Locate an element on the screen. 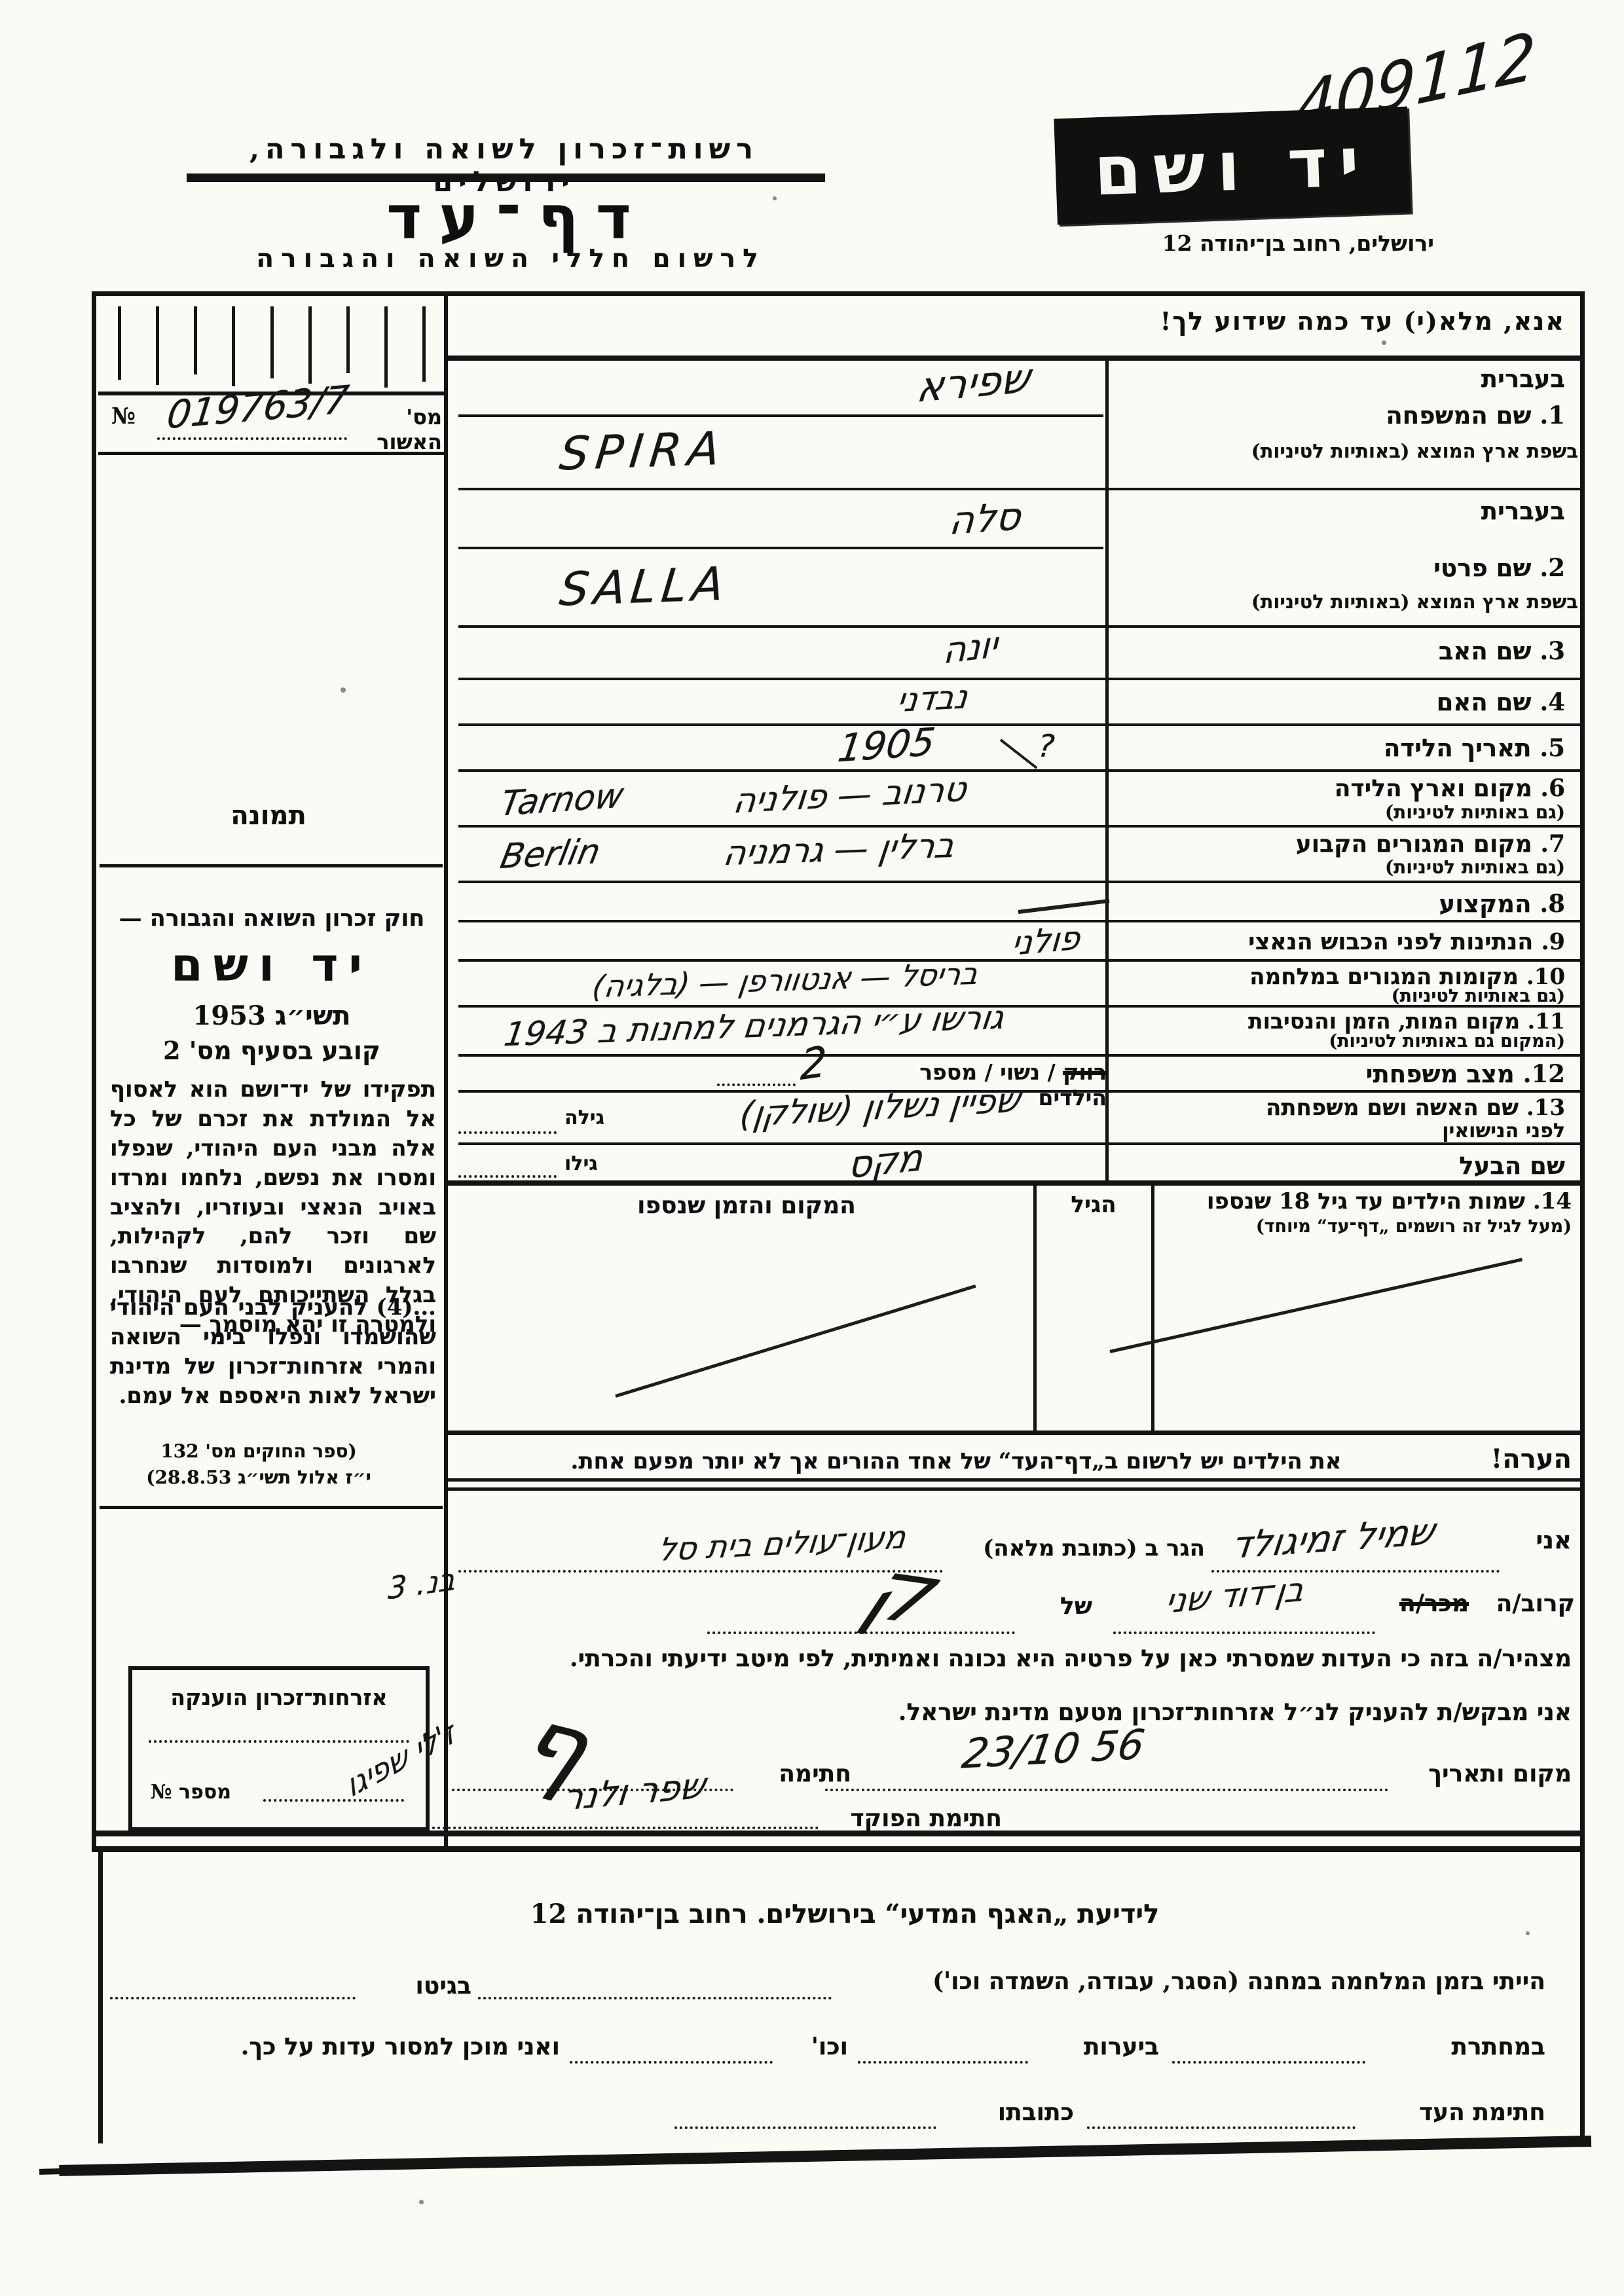 The width and height of the screenshot is (1624, 2296). header-underline-bar is located at coordinates (506, 177).